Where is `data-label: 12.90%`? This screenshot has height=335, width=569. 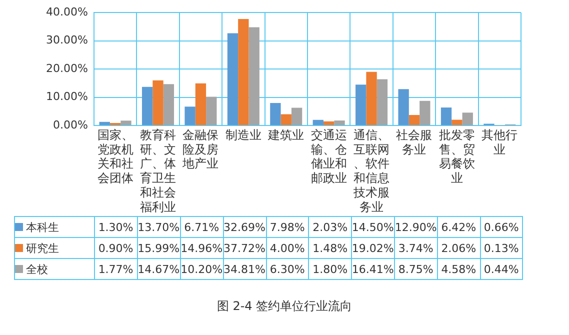
data-label: 12.90% is located at coordinates (416, 227).